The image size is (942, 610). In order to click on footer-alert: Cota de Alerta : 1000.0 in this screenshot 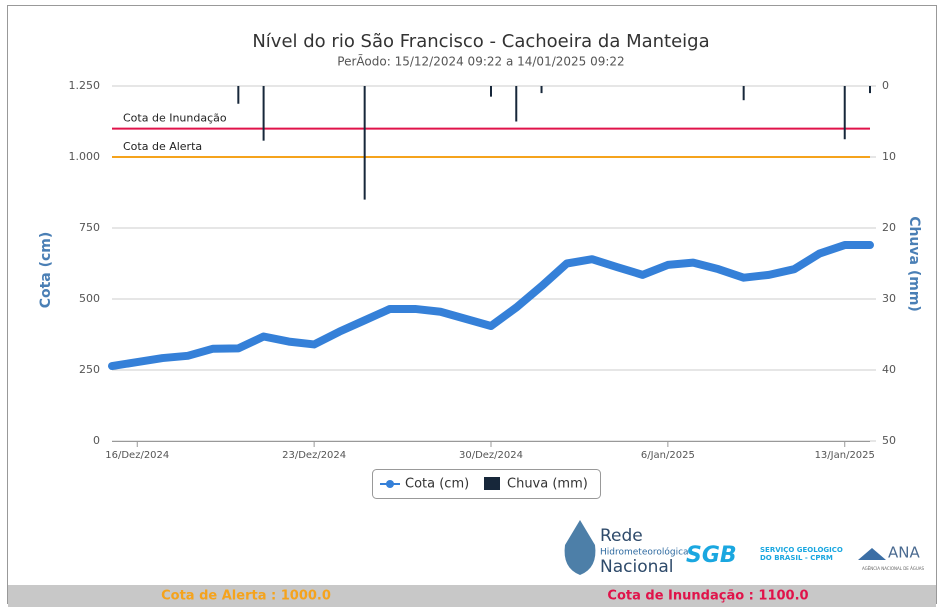, I will do `click(246, 596)`.